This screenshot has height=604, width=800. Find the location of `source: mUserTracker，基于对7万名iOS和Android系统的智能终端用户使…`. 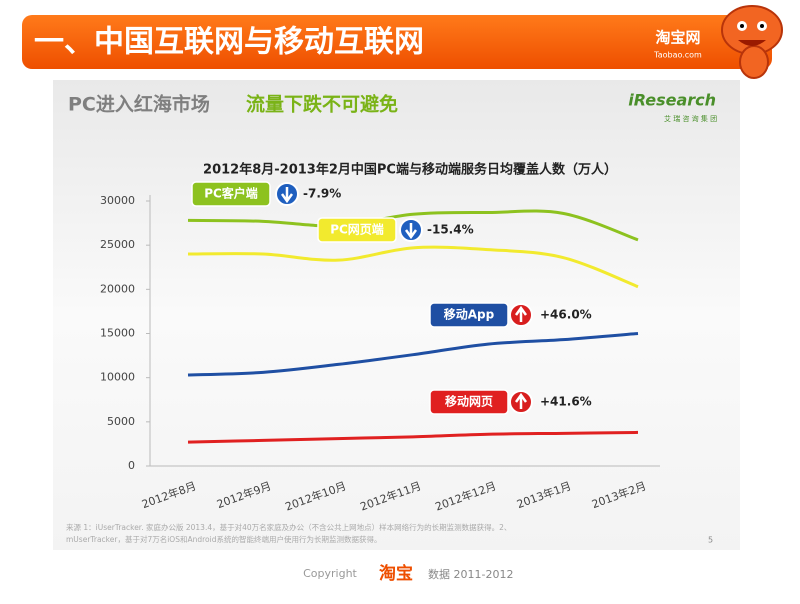

source: mUserTracker，基于对7万名iOS和Android系统的智能终端用户使… is located at coordinates (223, 539).